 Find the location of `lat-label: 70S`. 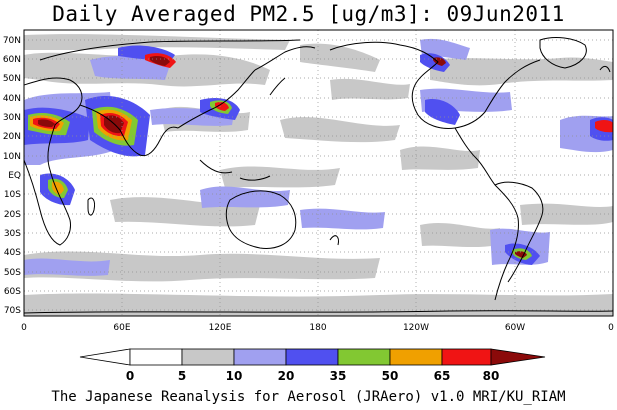

lat-label: 70S is located at coordinates (12, 311).